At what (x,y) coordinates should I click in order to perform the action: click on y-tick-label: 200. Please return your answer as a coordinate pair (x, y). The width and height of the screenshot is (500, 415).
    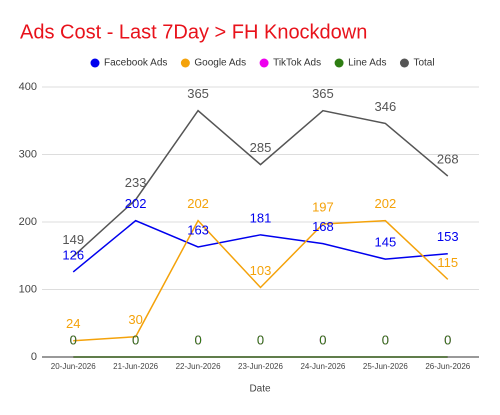
    Looking at the image, I should click on (28, 222).